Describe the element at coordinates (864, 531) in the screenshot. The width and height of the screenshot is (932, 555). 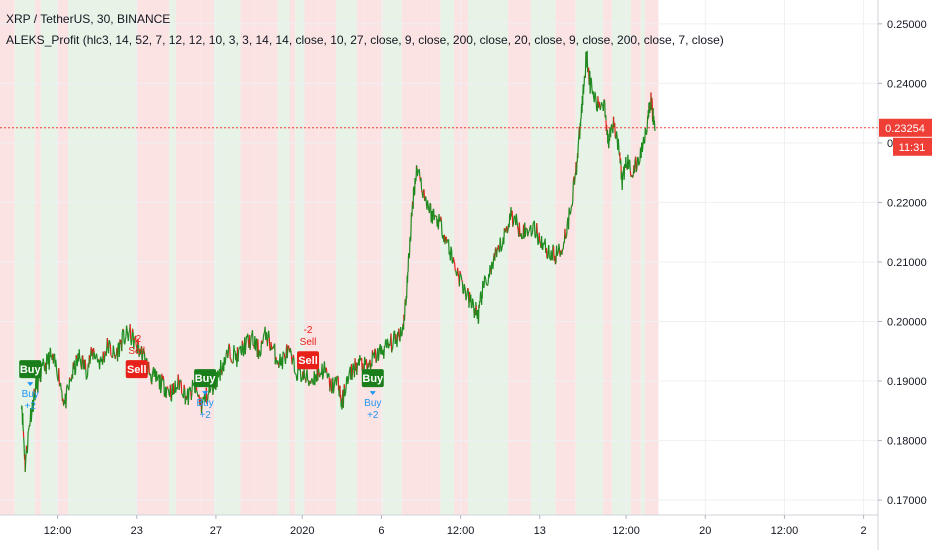
I see `x-tick-label: 2` at that location.